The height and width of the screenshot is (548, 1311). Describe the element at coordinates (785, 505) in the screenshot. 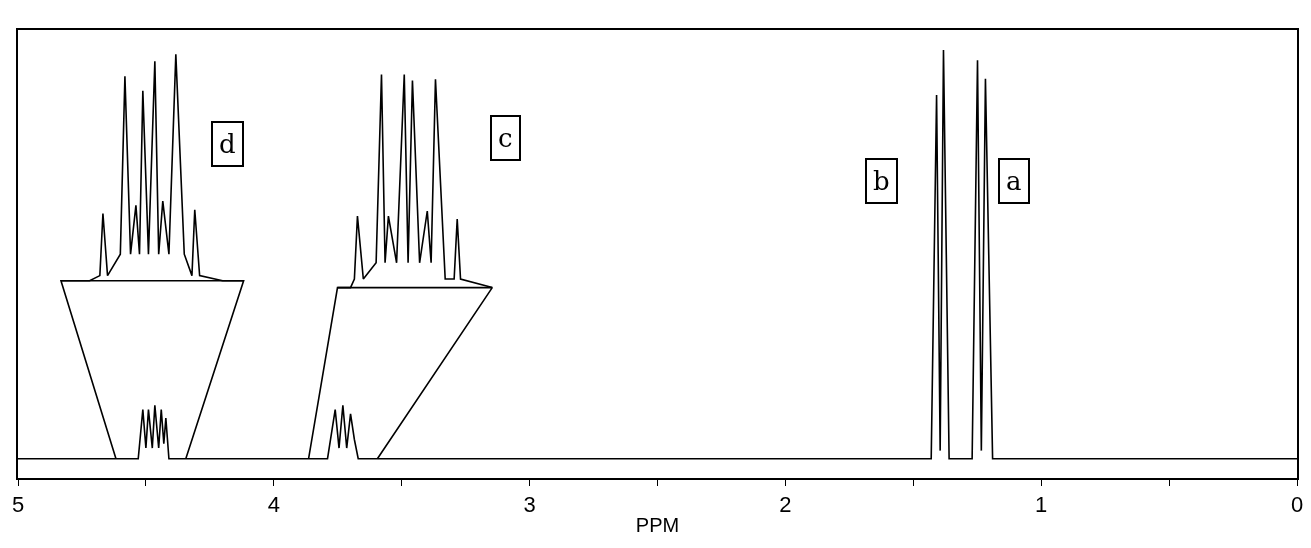

I see `x-tick-label: 2` at that location.